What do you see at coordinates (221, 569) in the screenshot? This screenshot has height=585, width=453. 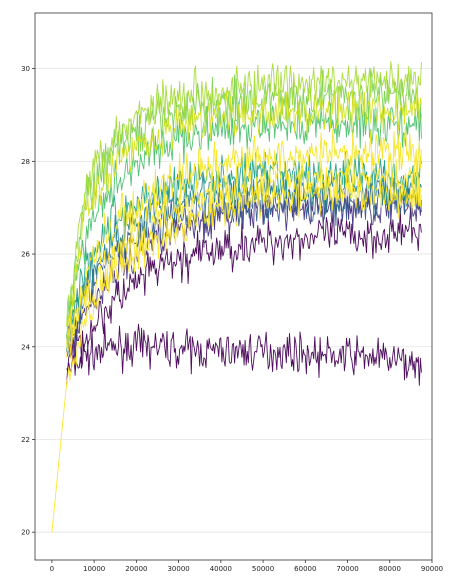 I see `x-tick-label: 40000` at bounding box center [221, 569].